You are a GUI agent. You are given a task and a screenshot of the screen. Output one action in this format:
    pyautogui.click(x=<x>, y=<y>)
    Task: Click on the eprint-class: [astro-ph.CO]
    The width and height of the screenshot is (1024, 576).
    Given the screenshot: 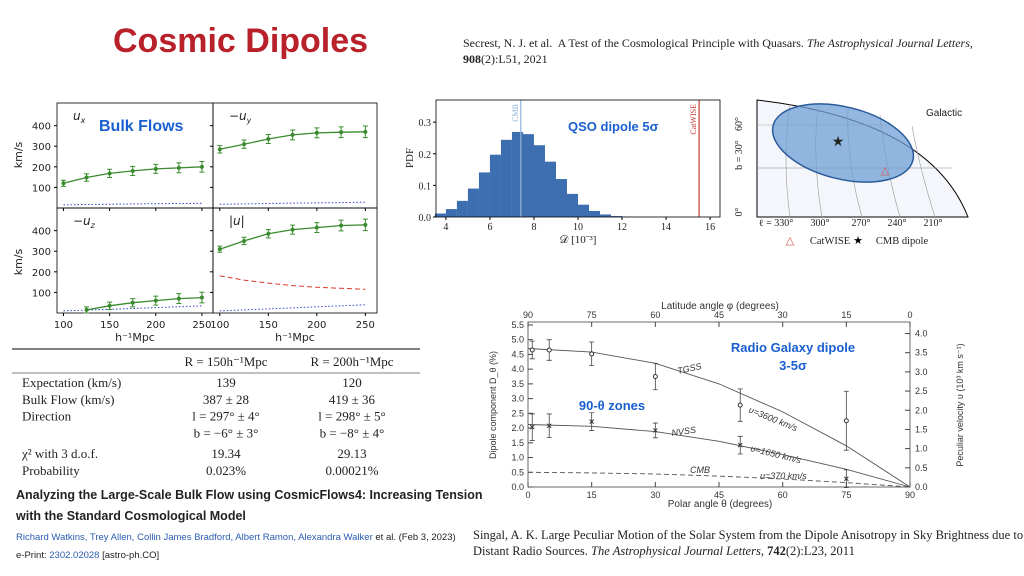 What is the action you would take?
    pyautogui.click(x=129, y=555)
    